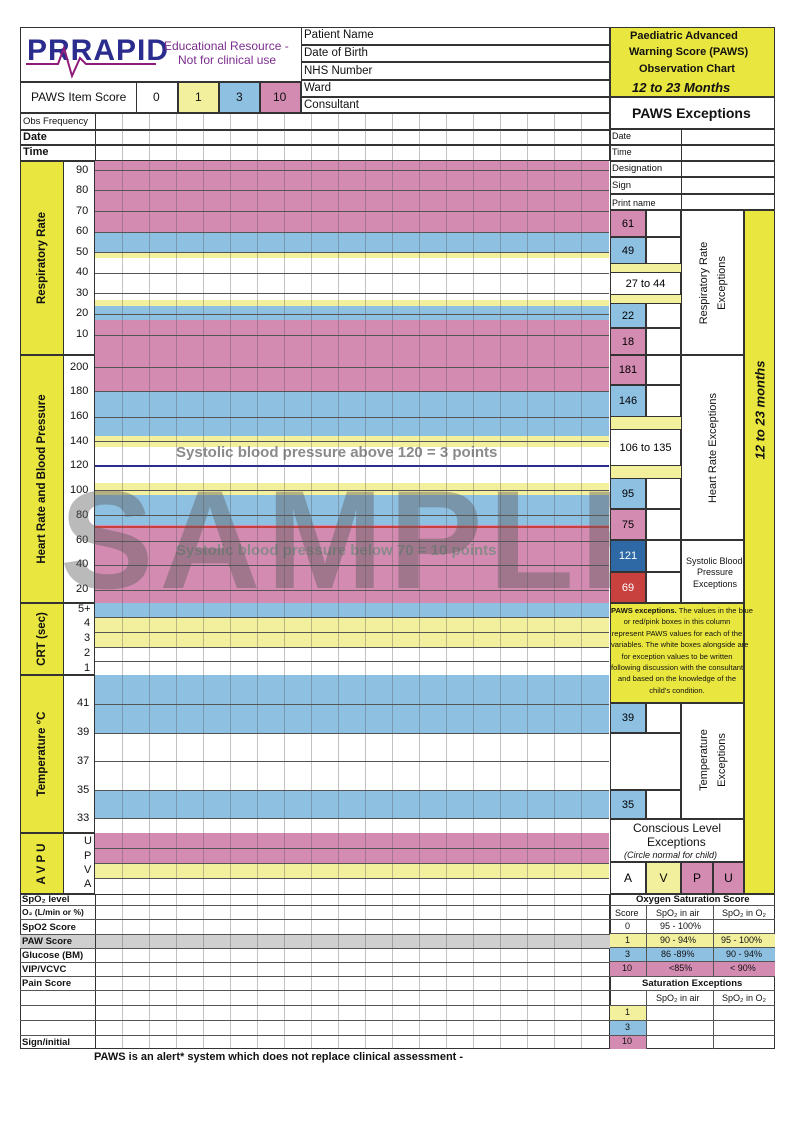 This screenshot has height=1123, width=800. What do you see at coordinates (352, 754) in the screenshot?
I see `temperature-grid` at bounding box center [352, 754].